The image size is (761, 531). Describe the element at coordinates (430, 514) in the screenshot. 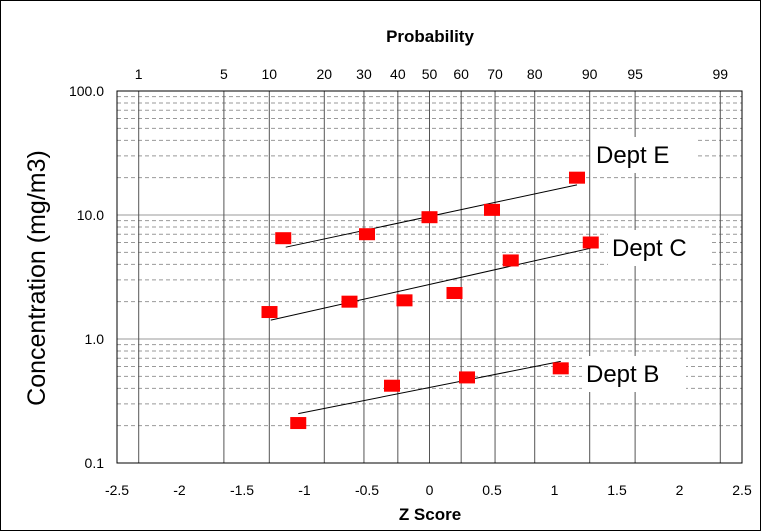

I see `x-axis-title: Z Score` at that location.